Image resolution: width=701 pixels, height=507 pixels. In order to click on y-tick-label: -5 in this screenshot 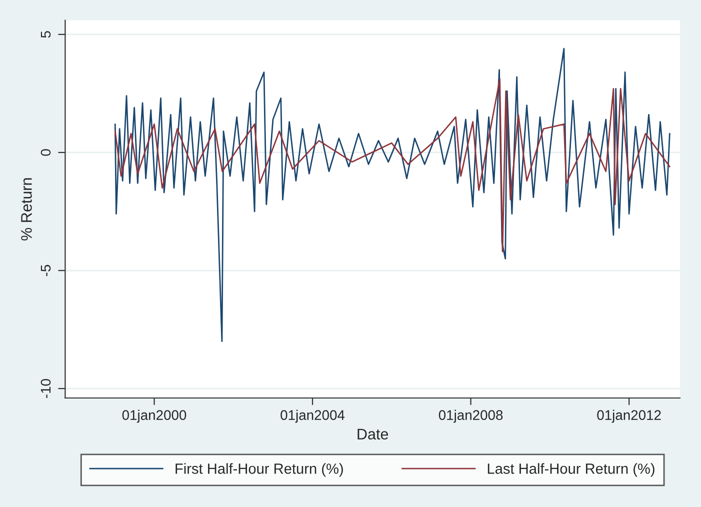, I will do `click(45, 270)`.